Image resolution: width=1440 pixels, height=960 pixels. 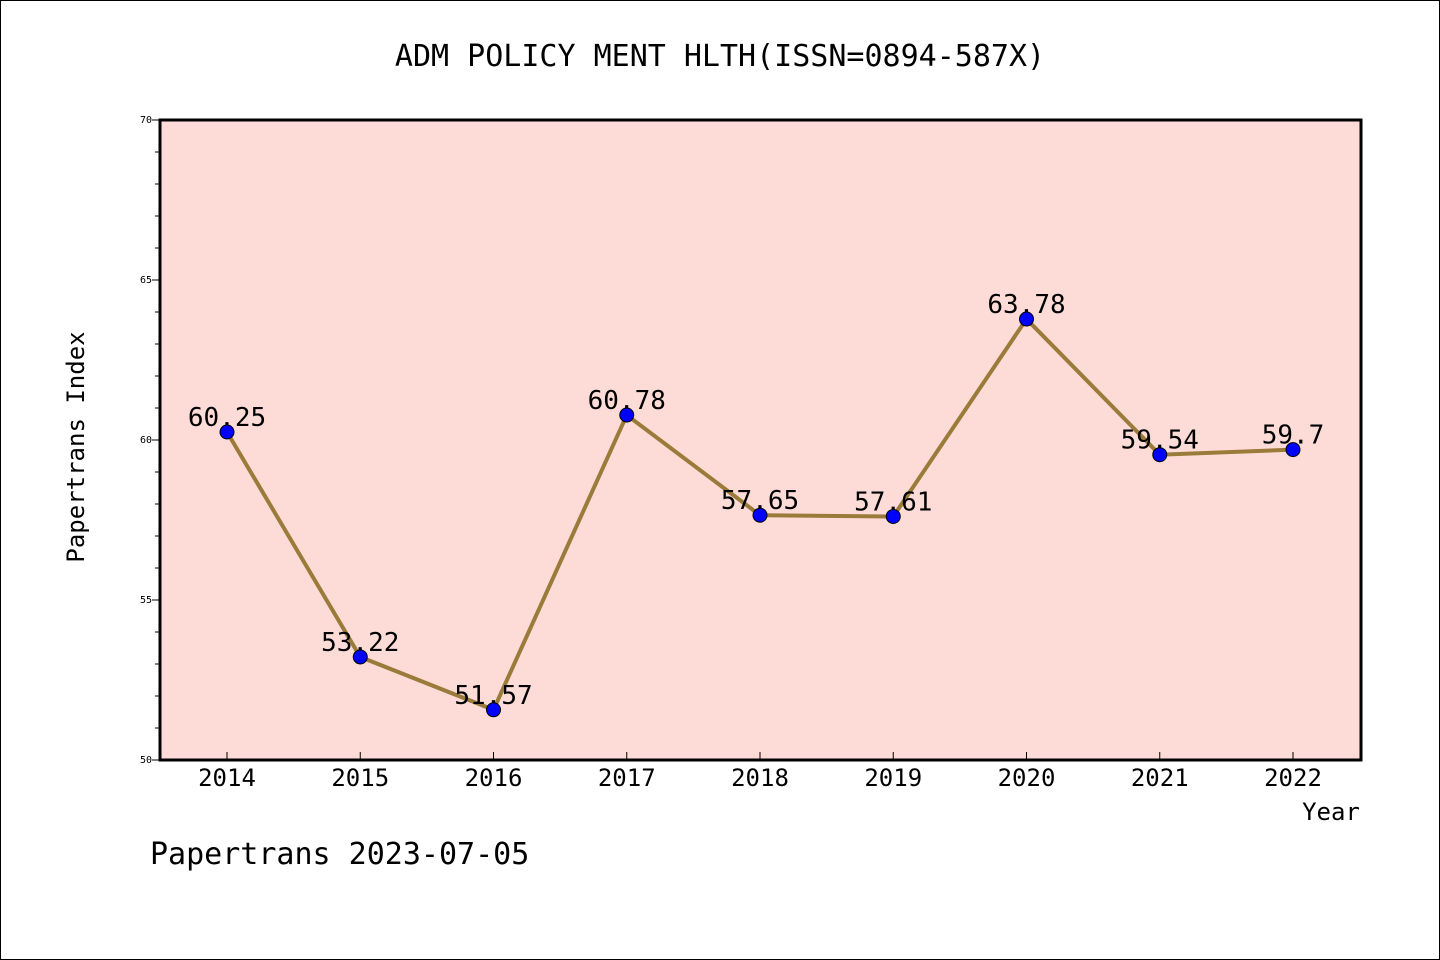 What do you see at coordinates (146, 280) in the screenshot?
I see `y-tick-label: 65` at bounding box center [146, 280].